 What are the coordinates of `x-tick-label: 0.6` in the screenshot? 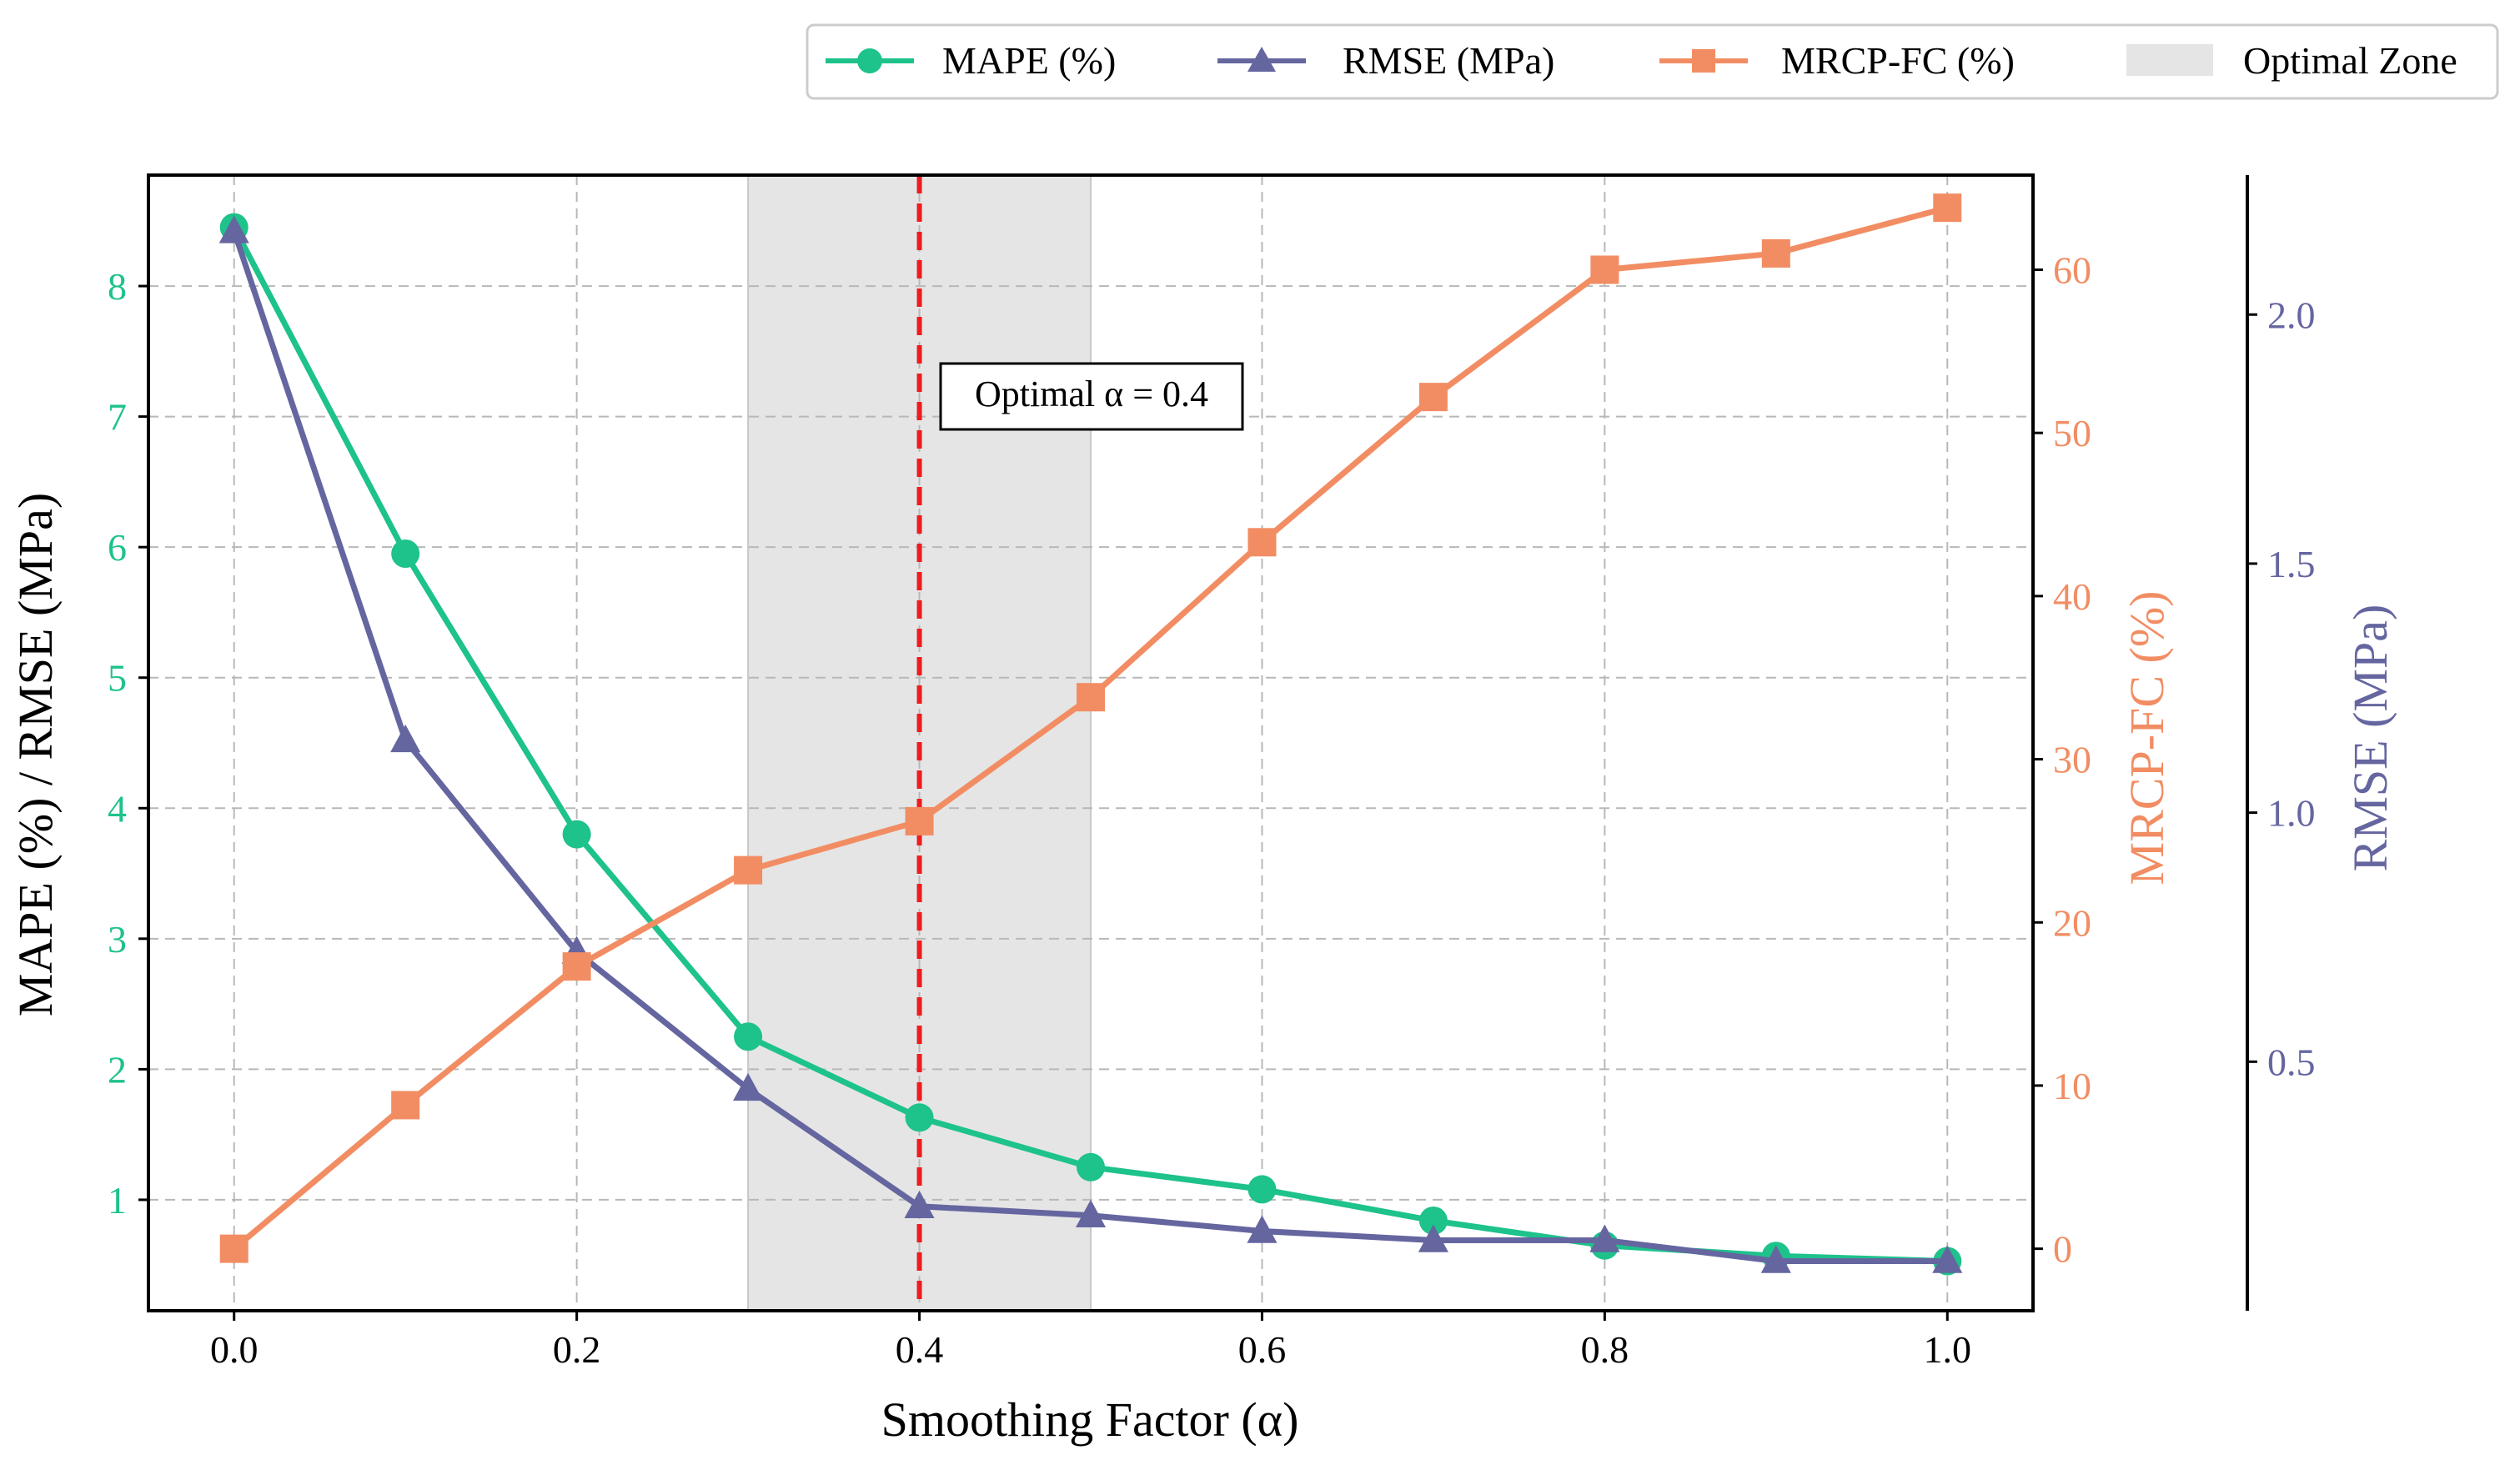 It's located at (1262, 1349).